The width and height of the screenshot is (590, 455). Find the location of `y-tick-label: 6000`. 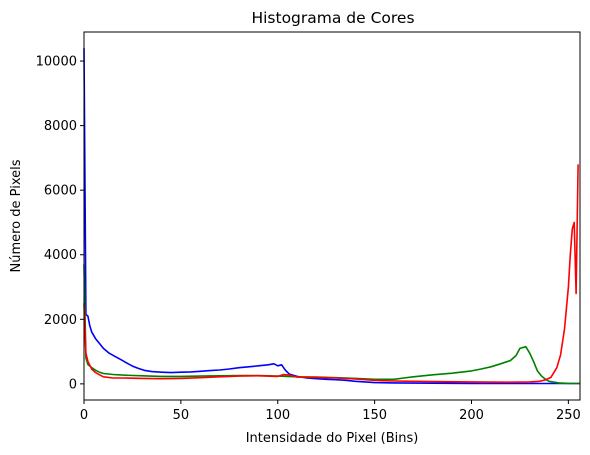

y-tick-label: 6000 is located at coordinates (60, 191).